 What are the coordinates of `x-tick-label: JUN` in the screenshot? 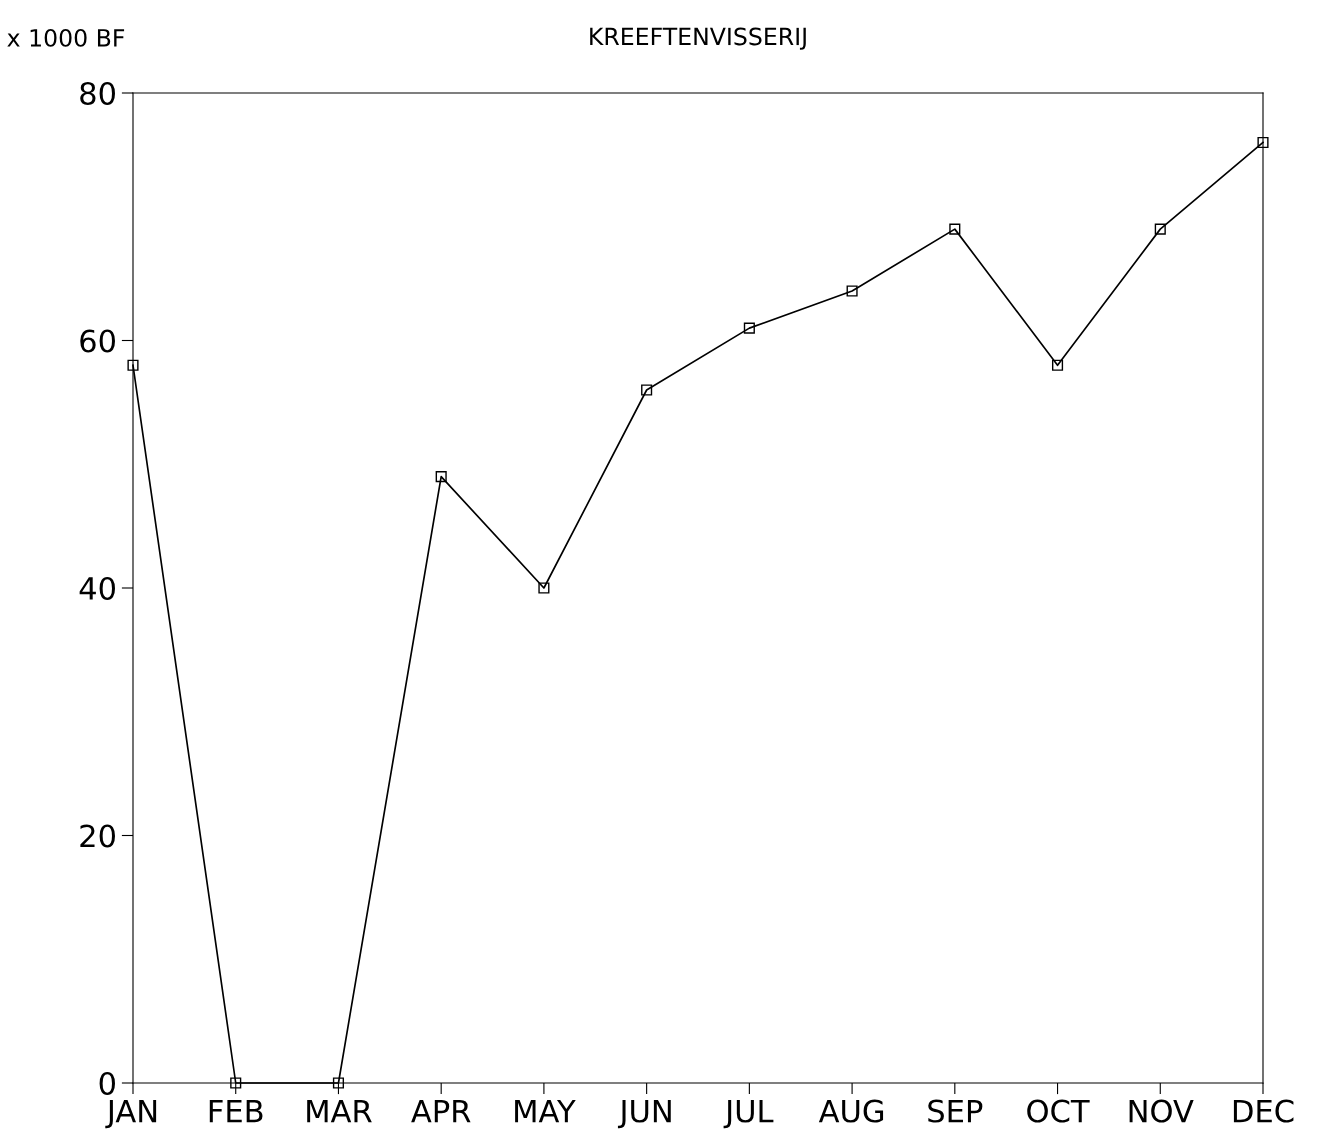 It's located at (644, 1114).